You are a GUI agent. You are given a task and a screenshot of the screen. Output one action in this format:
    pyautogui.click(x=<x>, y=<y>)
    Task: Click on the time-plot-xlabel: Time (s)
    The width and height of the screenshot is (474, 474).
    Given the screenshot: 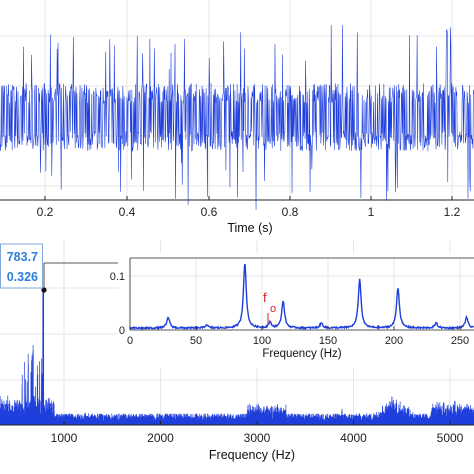 What is the action you would take?
    pyautogui.click(x=249, y=228)
    